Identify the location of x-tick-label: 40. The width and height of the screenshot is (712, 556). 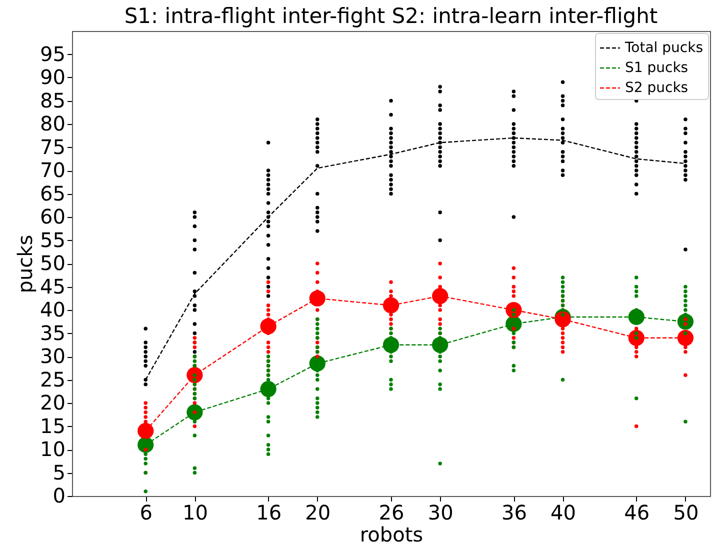
(563, 512).